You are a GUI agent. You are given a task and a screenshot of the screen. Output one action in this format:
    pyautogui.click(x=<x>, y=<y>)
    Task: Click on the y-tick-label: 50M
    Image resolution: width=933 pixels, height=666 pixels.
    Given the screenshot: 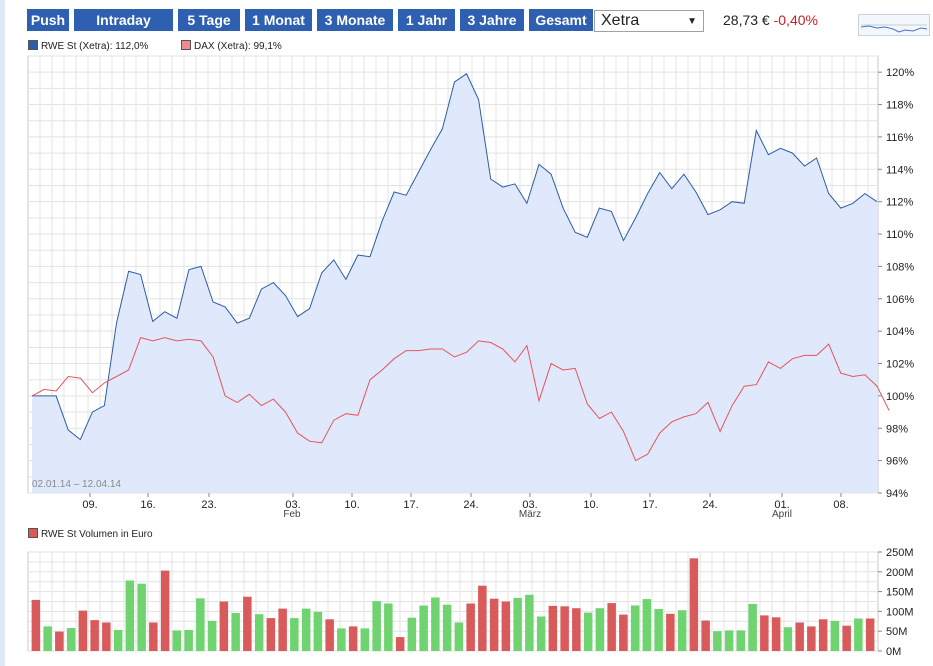 What is the action you would take?
    pyautogui.click(x=896, y=632)
    